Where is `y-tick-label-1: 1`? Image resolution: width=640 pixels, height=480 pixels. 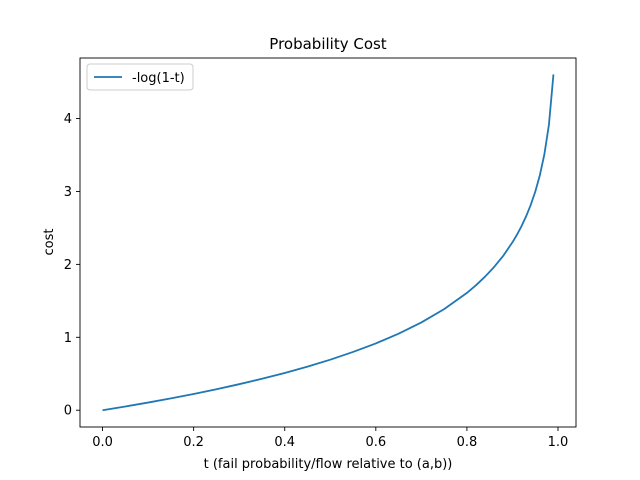
y-tick-label-1: 1 is located at coordinates (68, 338).